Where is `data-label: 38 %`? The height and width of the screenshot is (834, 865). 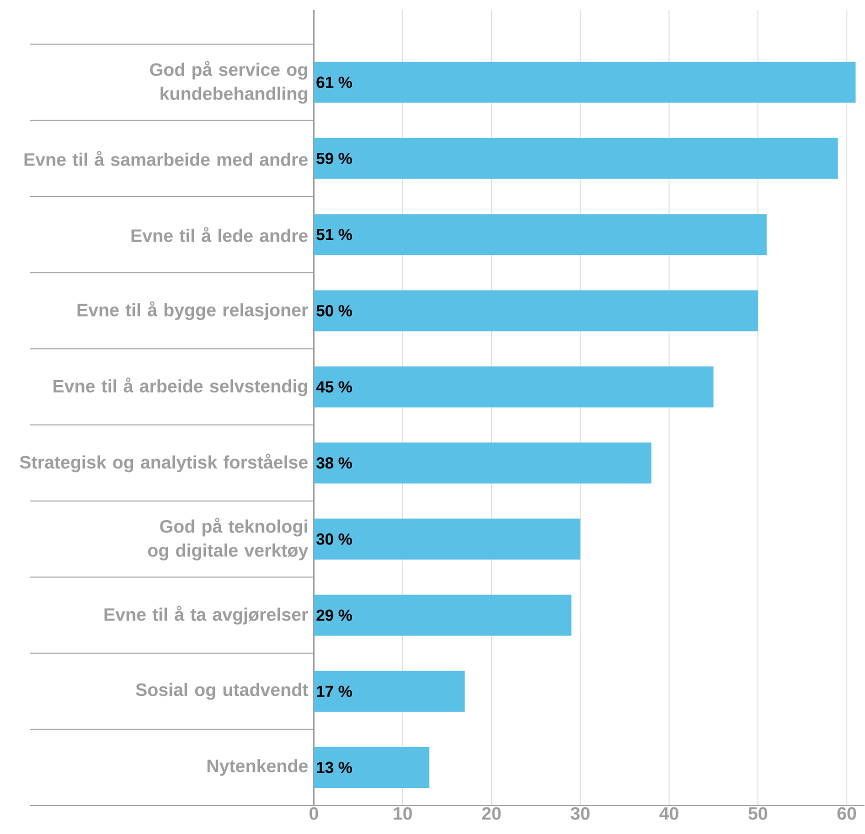
data-label: 38 % is located at coordinates (334, 463).